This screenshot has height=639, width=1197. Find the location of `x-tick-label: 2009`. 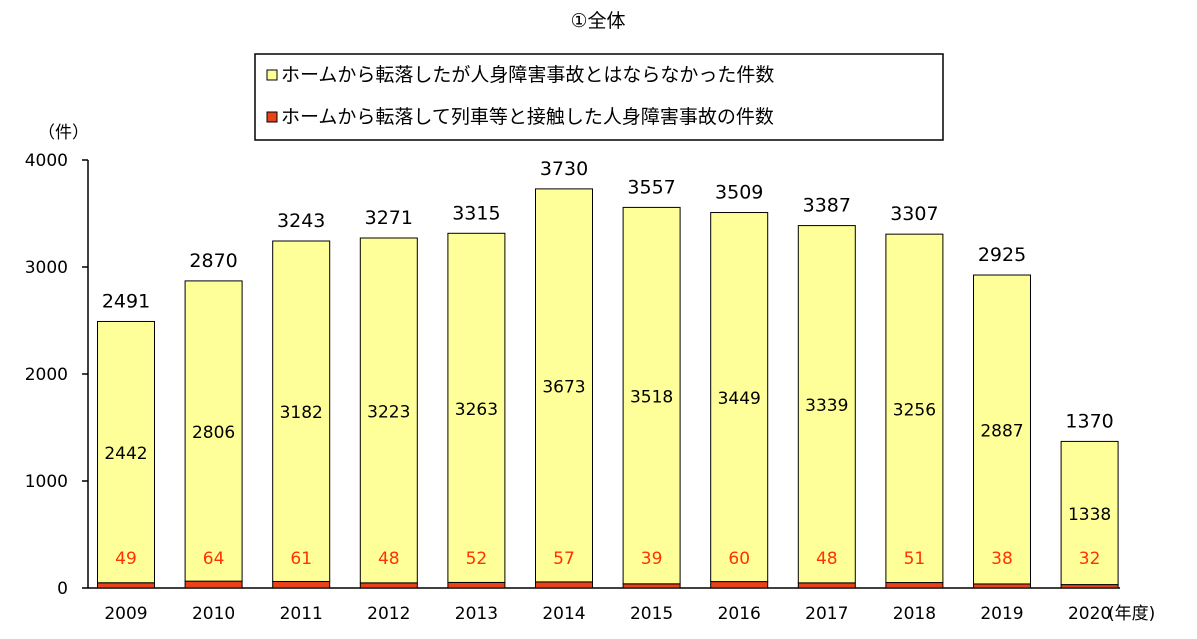

x-tick-label: 2009 is located at coordinates (125, 614).